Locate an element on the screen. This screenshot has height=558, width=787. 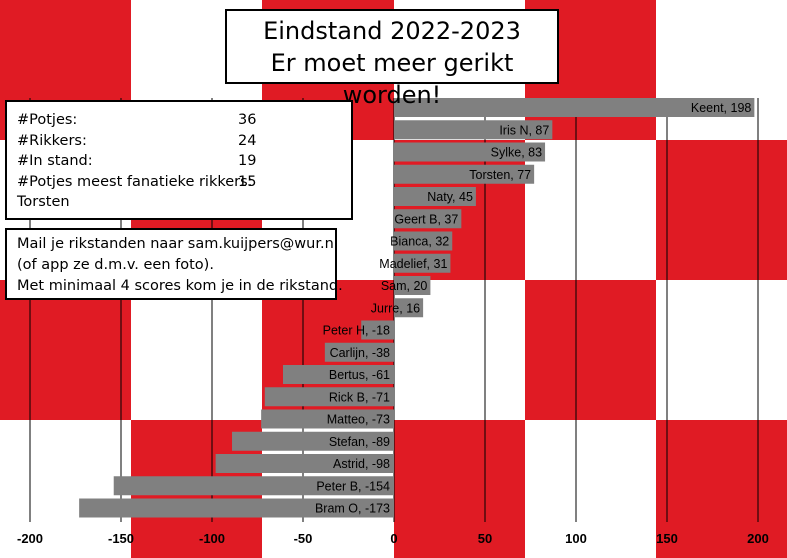
chart-subtitle: Er moet meer gerikt worden! is located at coordinates (392, 79).